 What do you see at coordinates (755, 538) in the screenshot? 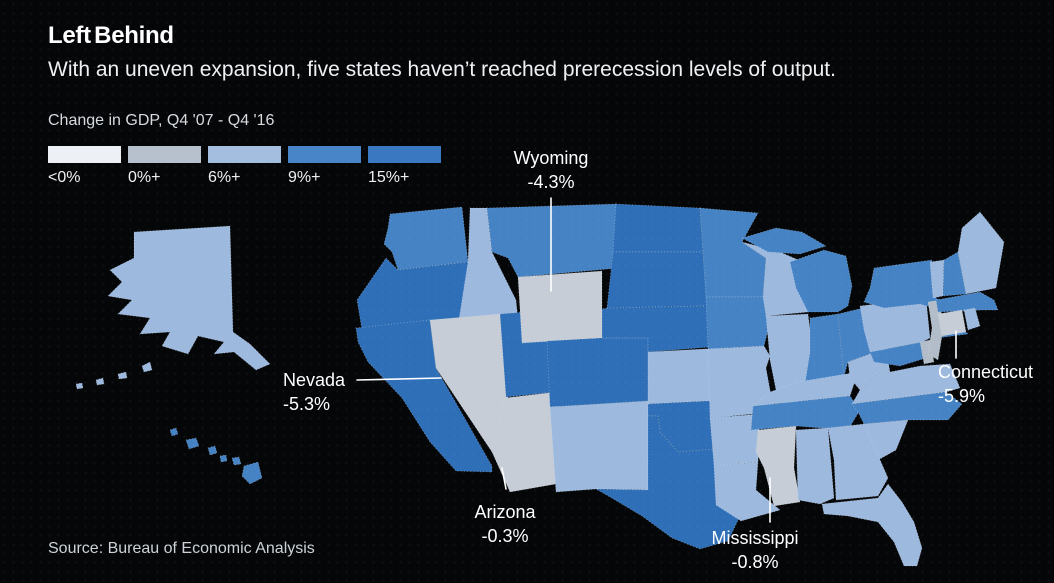
I see `callout-state-label: Mississippi` at bounding box center [755, 538].